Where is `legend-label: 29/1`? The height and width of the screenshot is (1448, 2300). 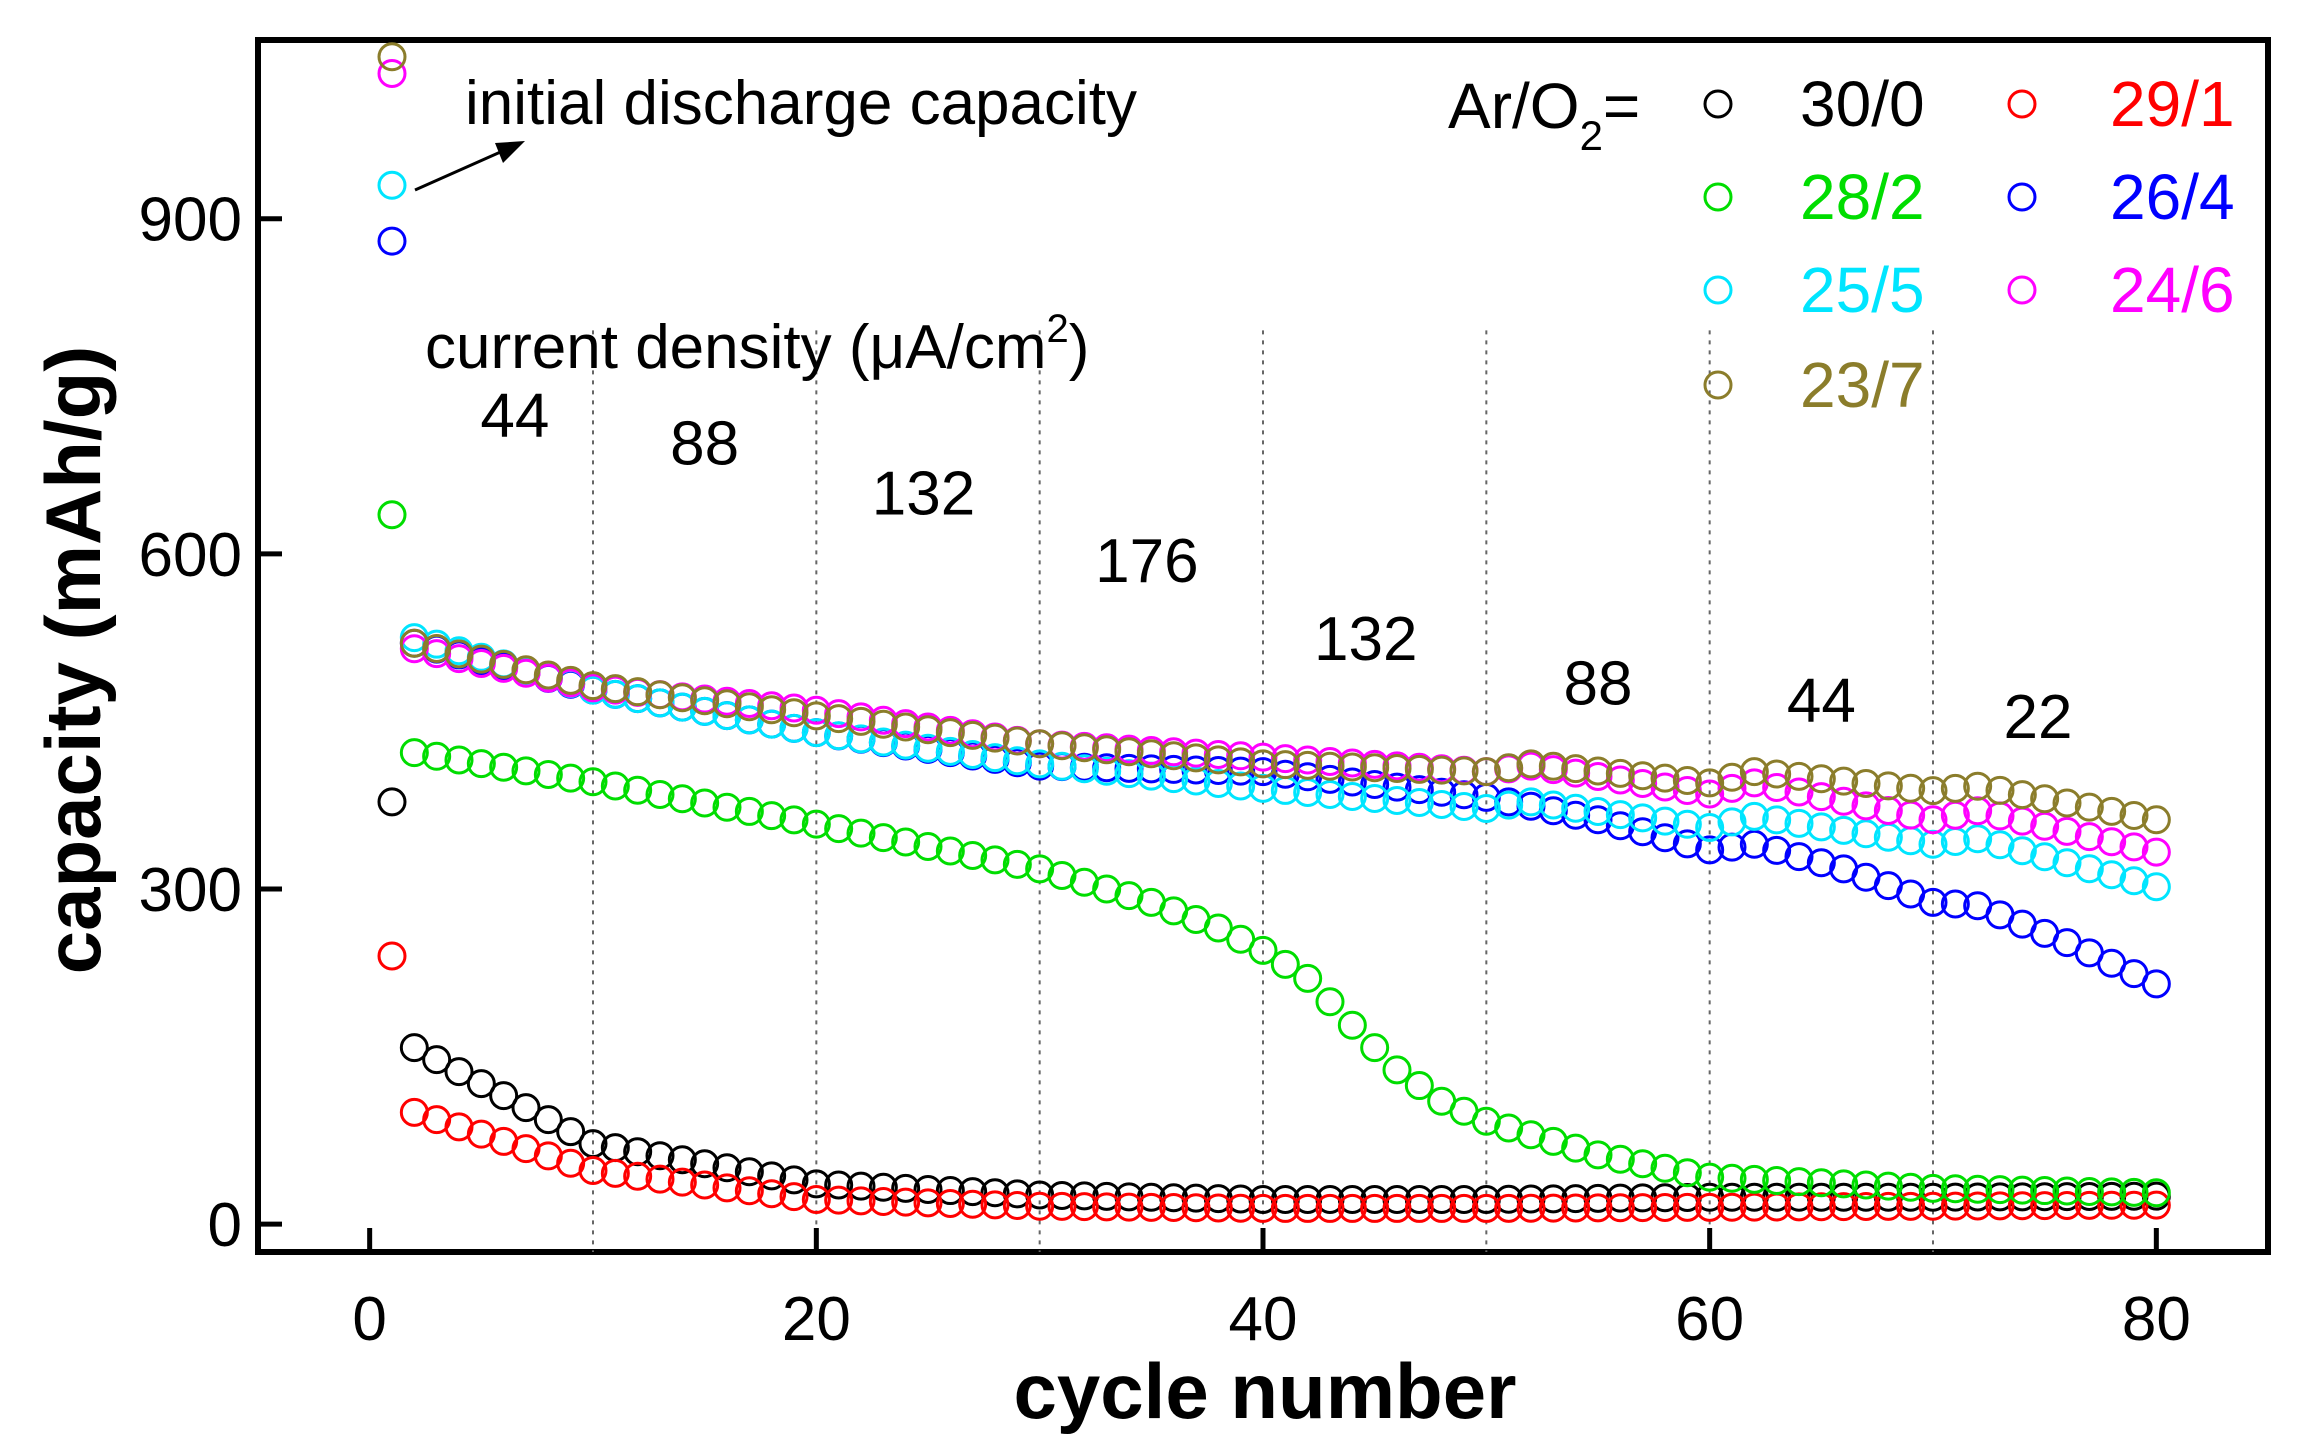
legend-label: 29/1 is located at coordinates (2172, 104).